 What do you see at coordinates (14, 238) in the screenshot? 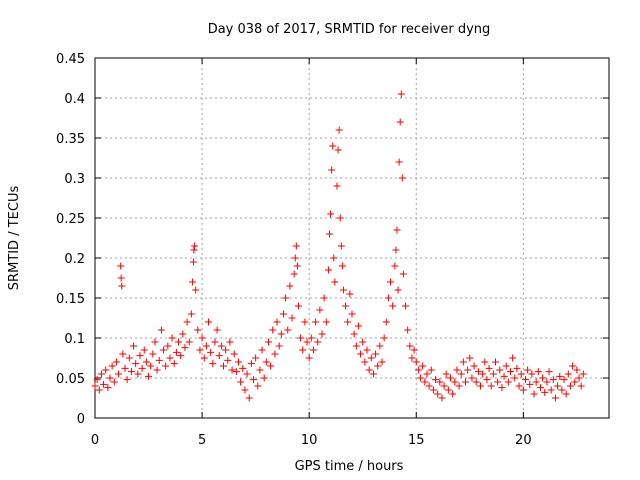
I see `y-axis-label: SRMTID / TECUs` at bounding box center [14, 238].